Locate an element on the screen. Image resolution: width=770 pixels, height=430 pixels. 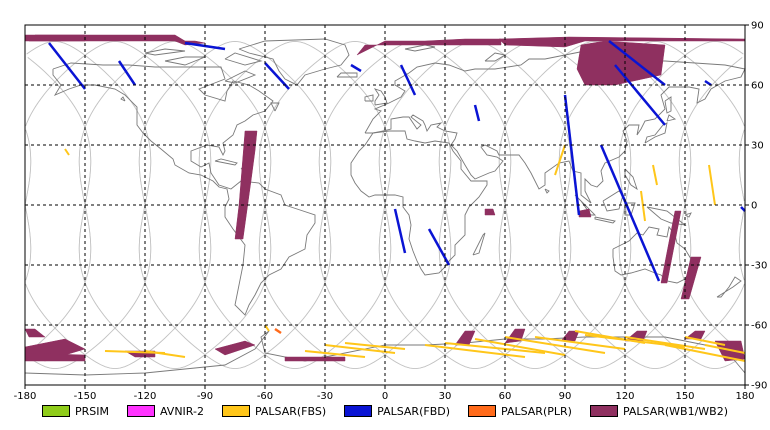
x-tick-label: -120 is located at coordinates (145, 396).